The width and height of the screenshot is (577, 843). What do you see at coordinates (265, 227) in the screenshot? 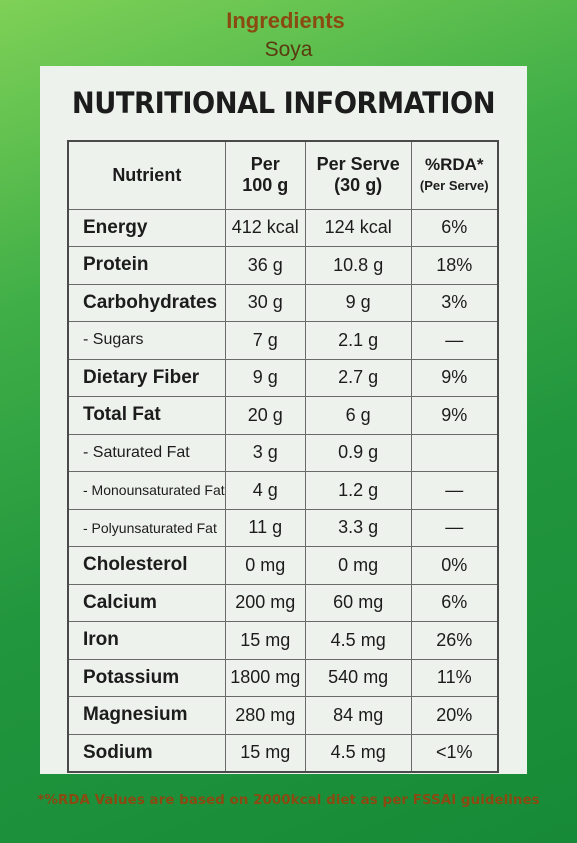
I see `value-per-100g: 412 kcal` at bounding box center [265, 227].